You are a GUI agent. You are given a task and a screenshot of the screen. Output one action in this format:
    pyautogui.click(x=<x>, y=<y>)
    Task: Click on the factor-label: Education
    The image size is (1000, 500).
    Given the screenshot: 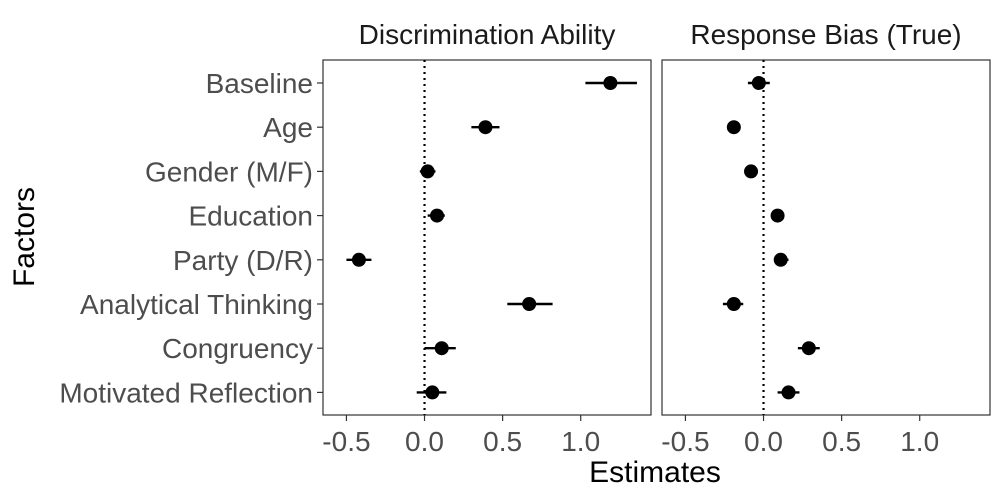 What is the action you would take?
    pyautogui.click(x=250, y=216)
    